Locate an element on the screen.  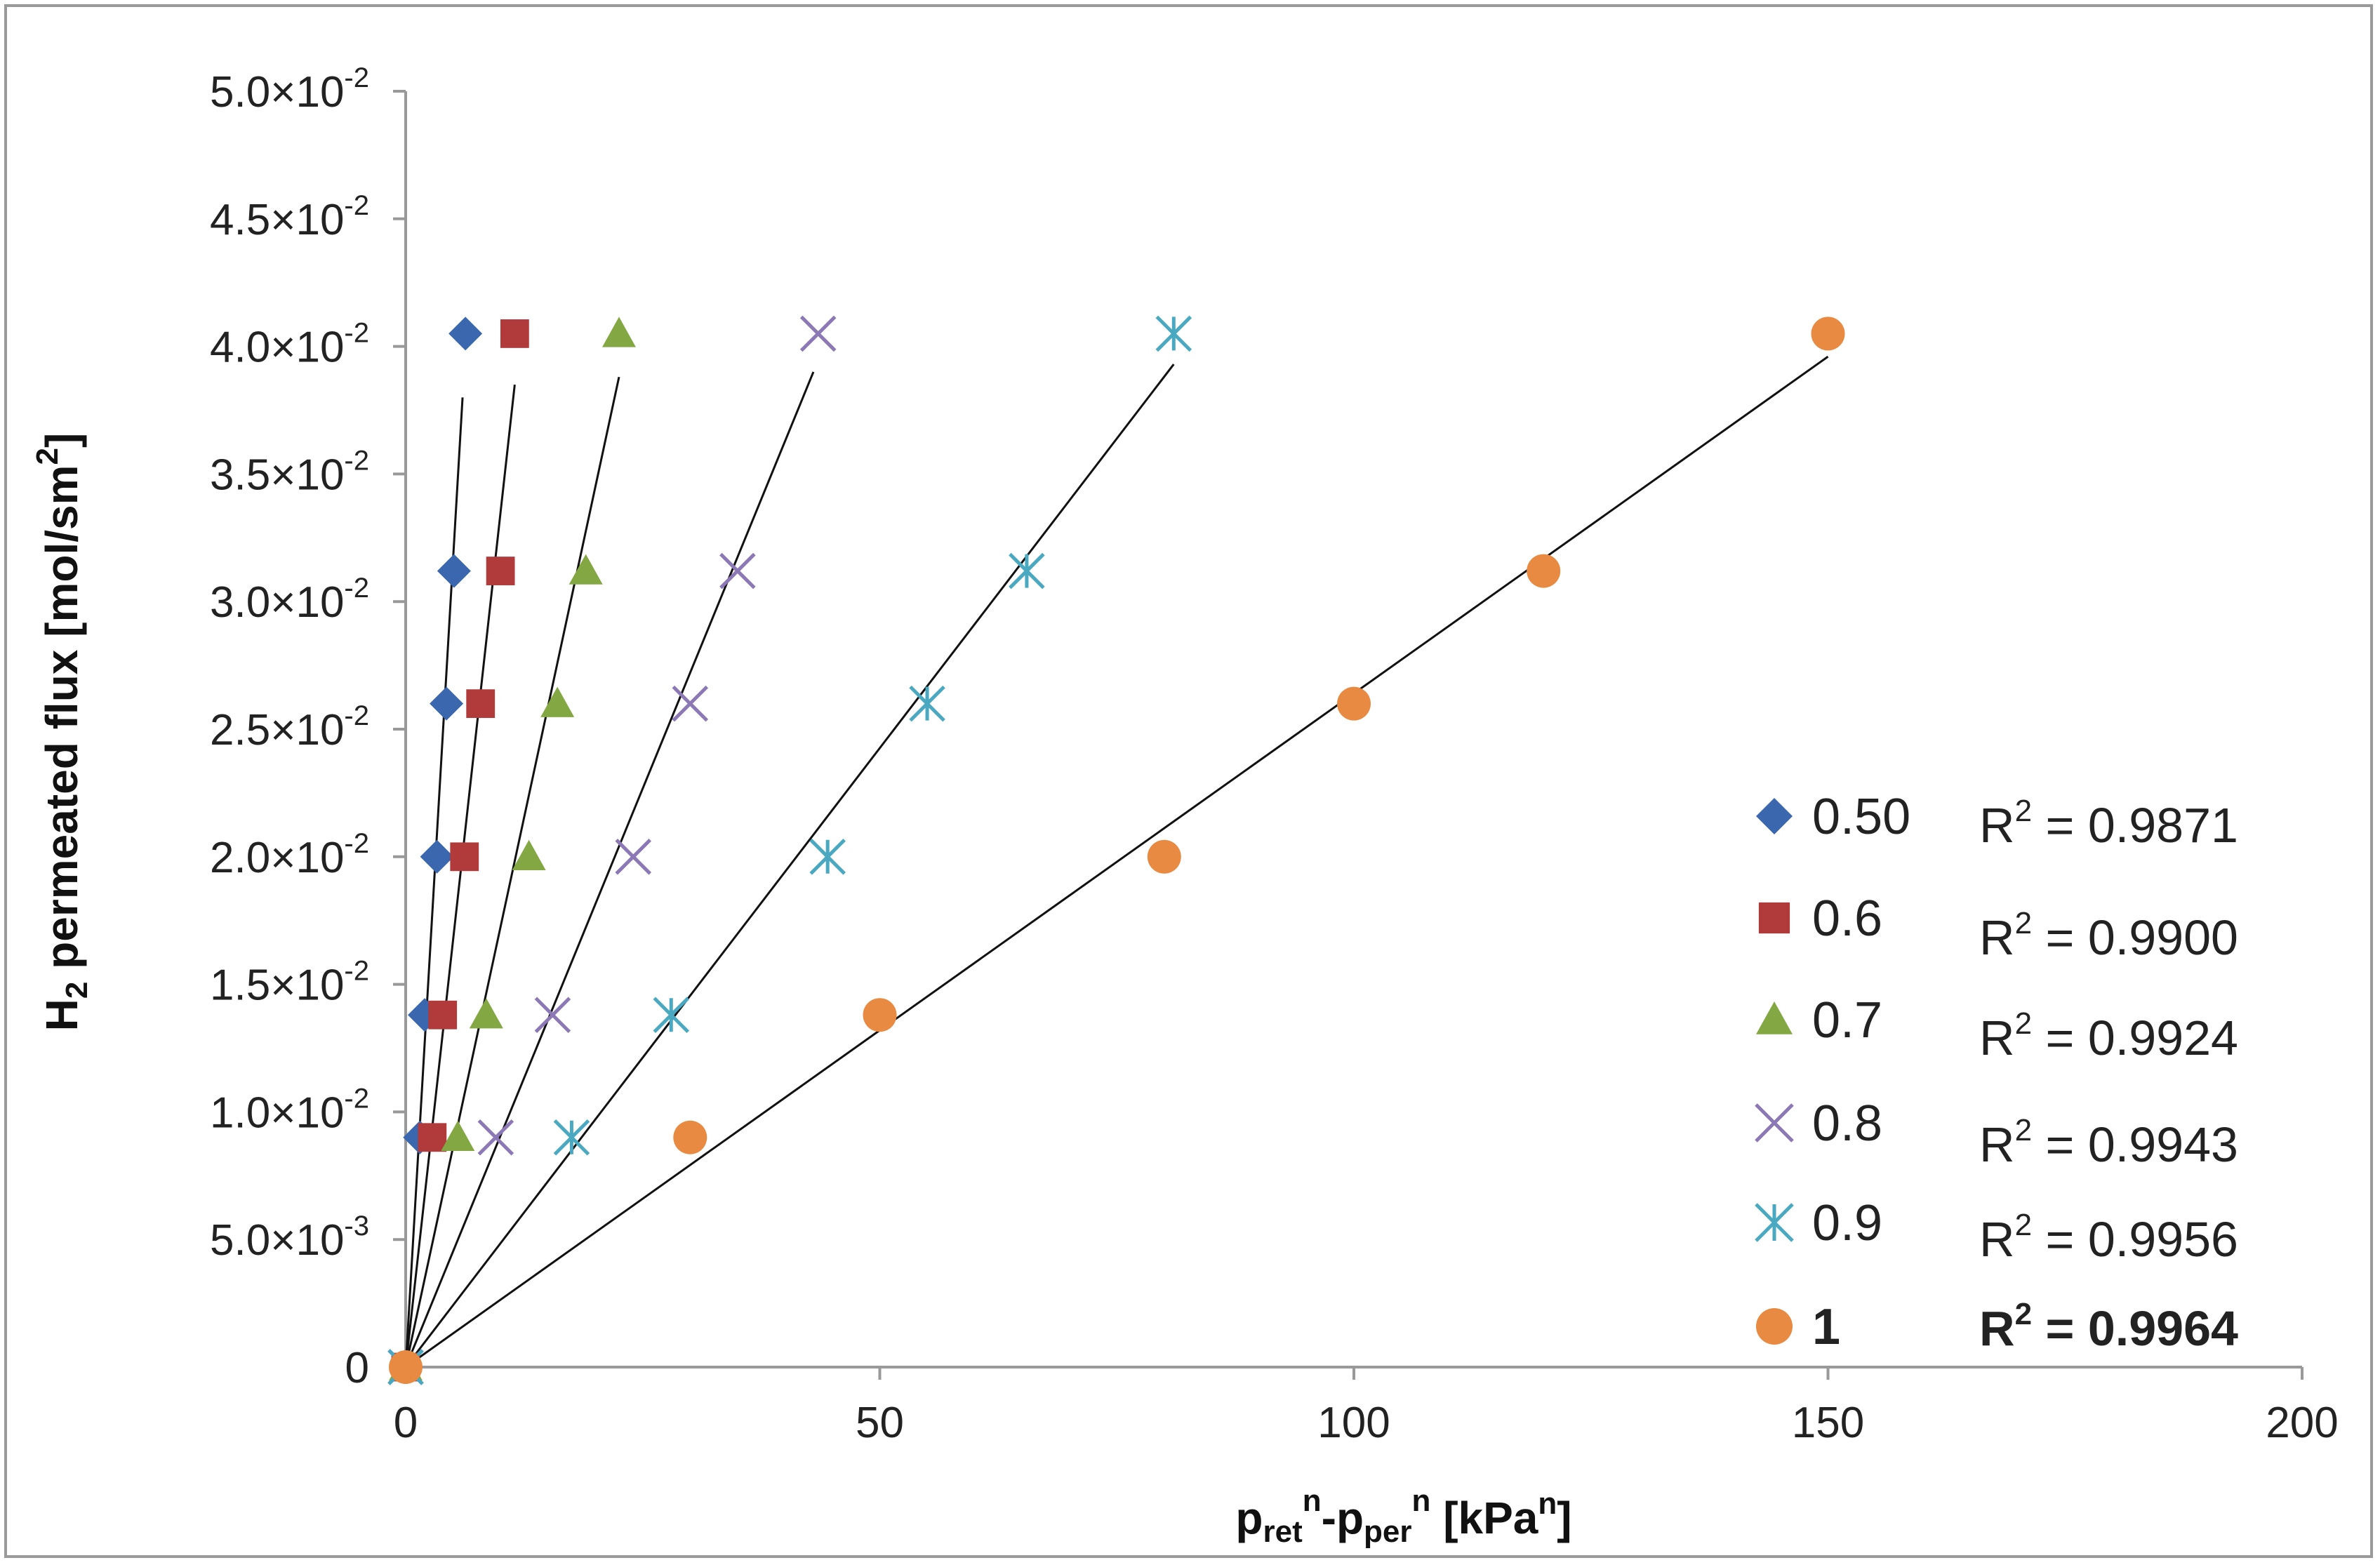
x-tick-label: 0 is located at coordinates (406, 1423).